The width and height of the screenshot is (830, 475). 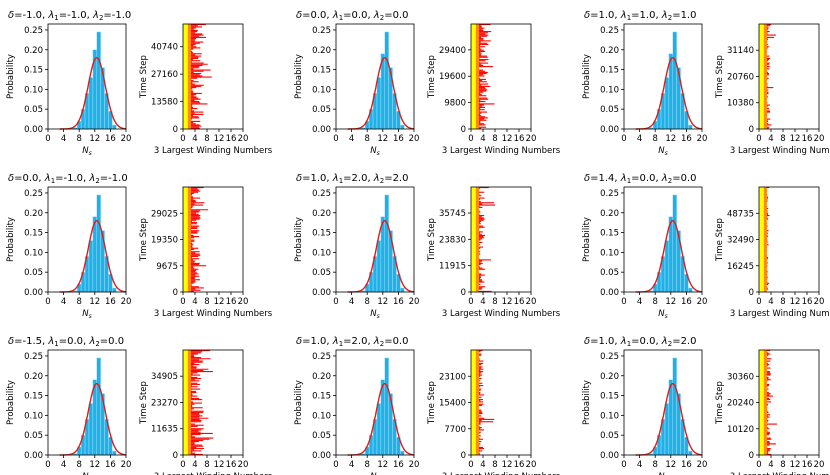 I want to click on y-tick-label: 19350, so click(x=164, y=241).